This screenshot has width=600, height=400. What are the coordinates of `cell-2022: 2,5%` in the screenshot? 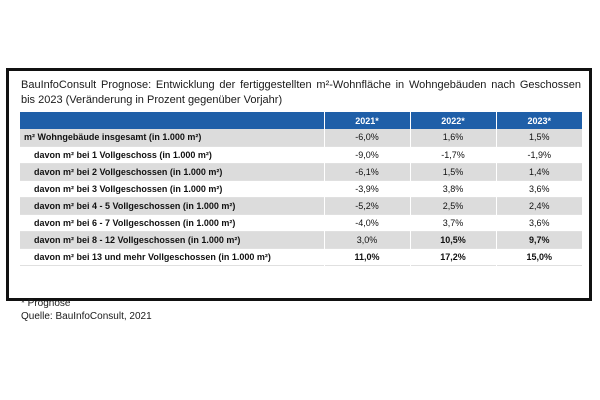 It's located at (453, 205).